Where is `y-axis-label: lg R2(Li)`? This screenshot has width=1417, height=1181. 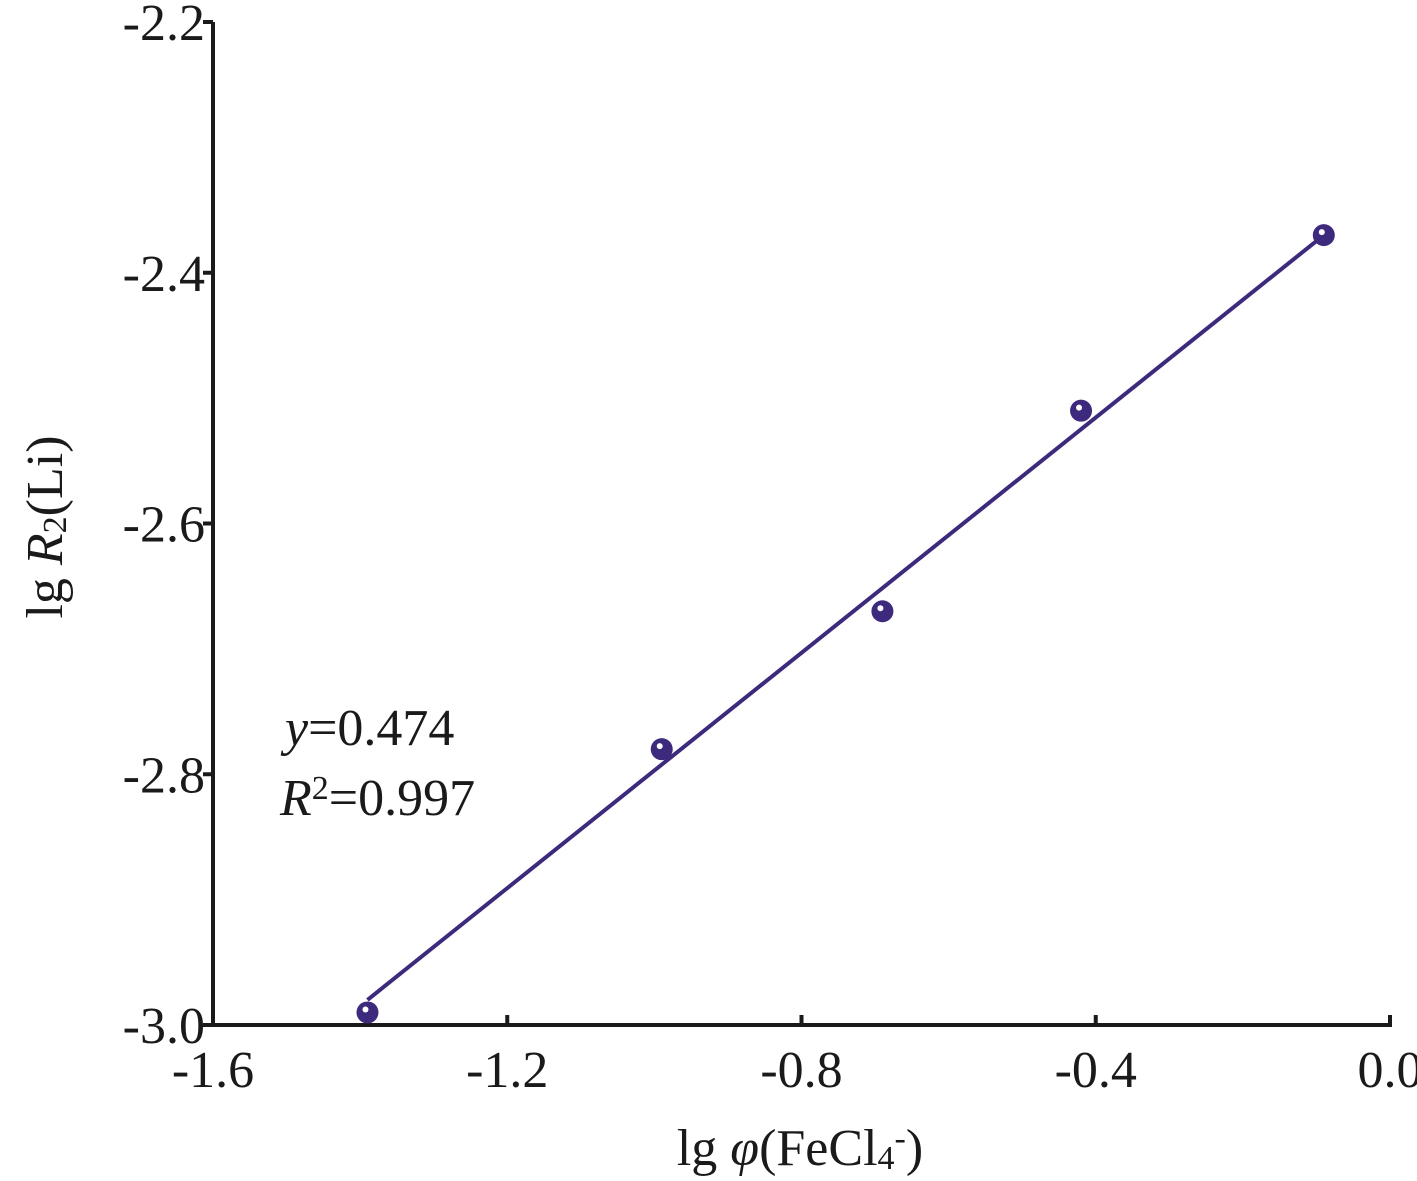 y-axis-label: lg R2(Li) is located at coordinates (45, 526).